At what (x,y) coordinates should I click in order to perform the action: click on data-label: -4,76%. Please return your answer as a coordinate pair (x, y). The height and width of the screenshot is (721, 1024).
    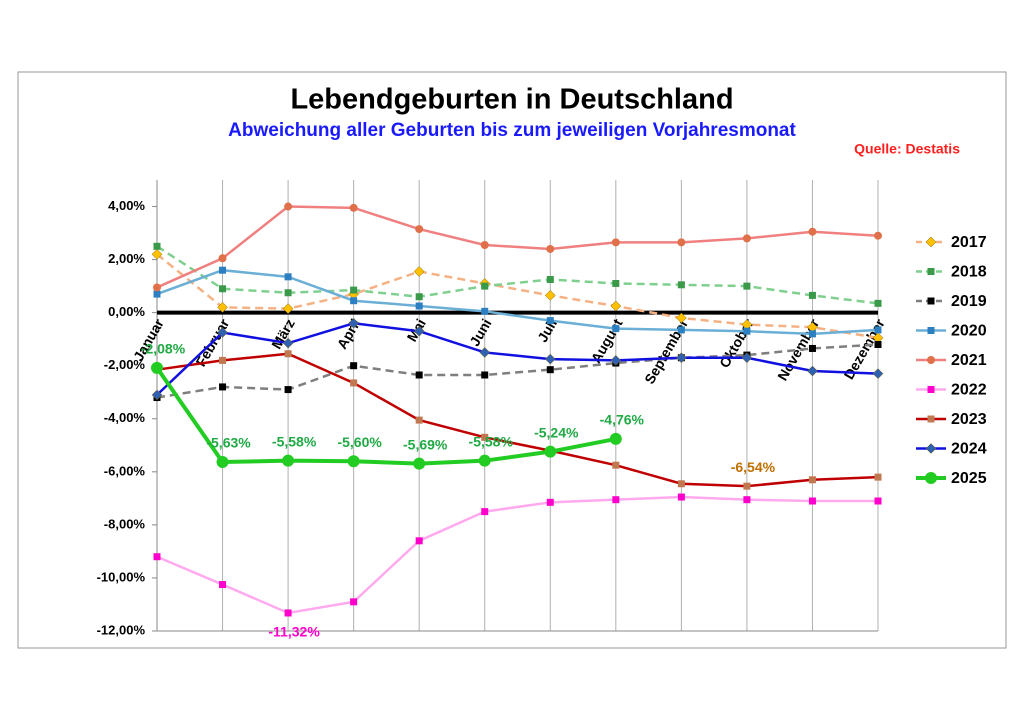
    Looking at the image, I should click on (622, 420).